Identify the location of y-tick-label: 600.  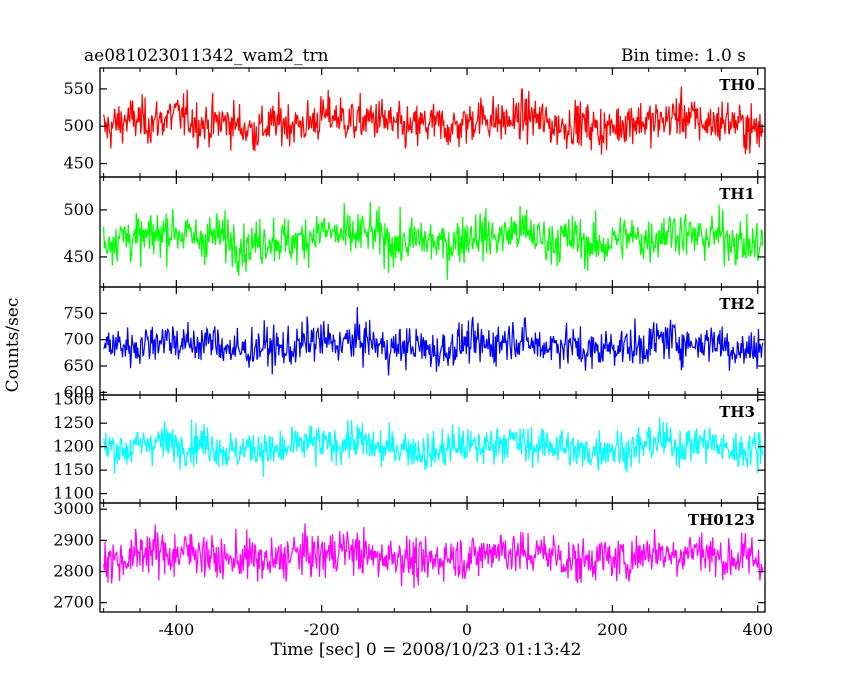
(78, 391).